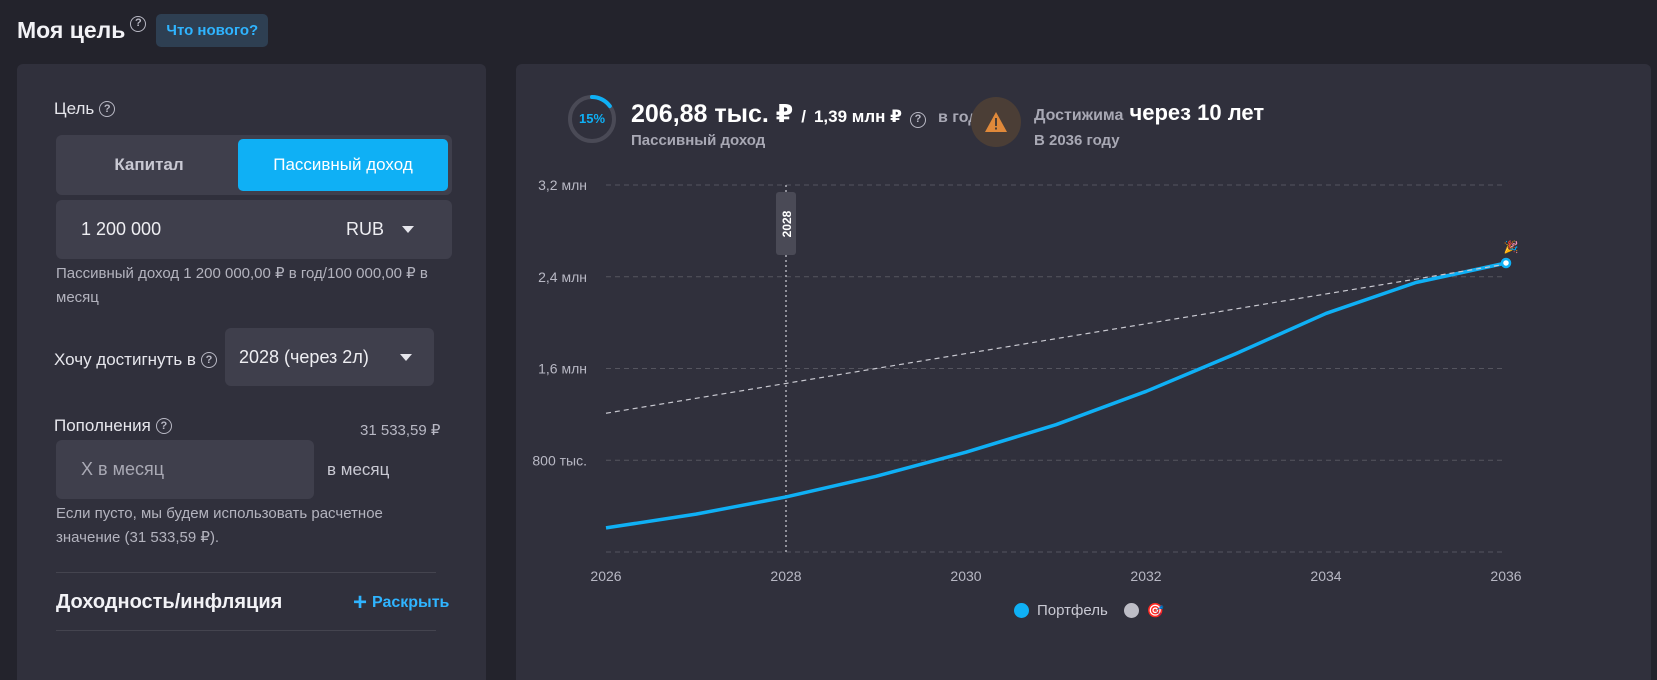  I want to click on target-help-icon: ?, so click(208, 360).